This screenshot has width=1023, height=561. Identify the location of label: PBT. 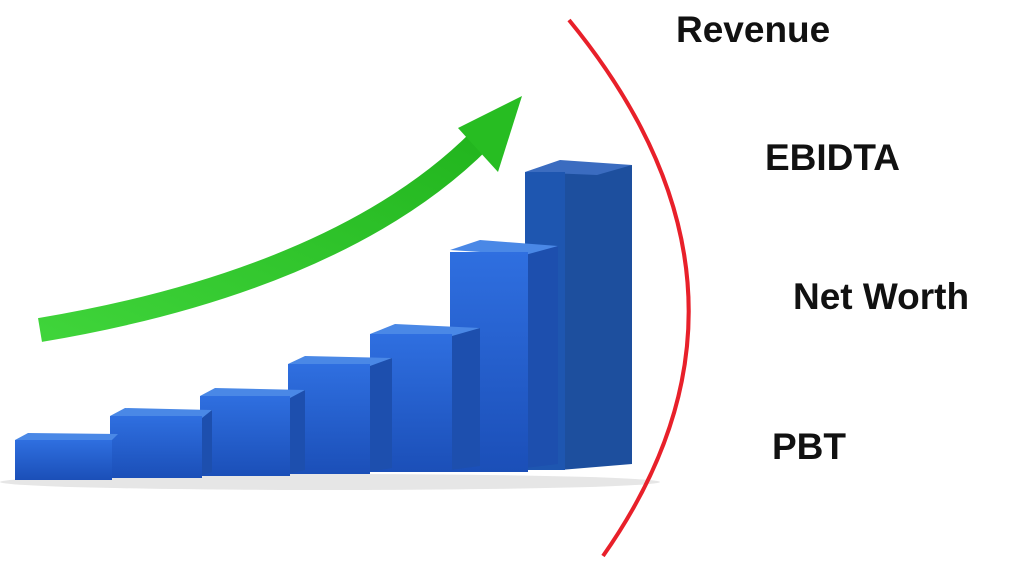
(809, 446).